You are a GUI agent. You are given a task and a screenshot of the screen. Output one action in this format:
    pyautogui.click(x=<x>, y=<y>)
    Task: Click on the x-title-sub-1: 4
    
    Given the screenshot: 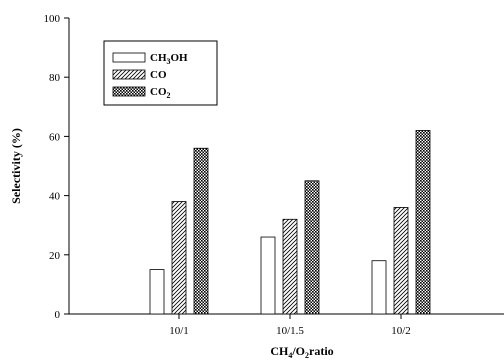 What is the action you would take?
    pyautogui.click(x=290, y=355)
    